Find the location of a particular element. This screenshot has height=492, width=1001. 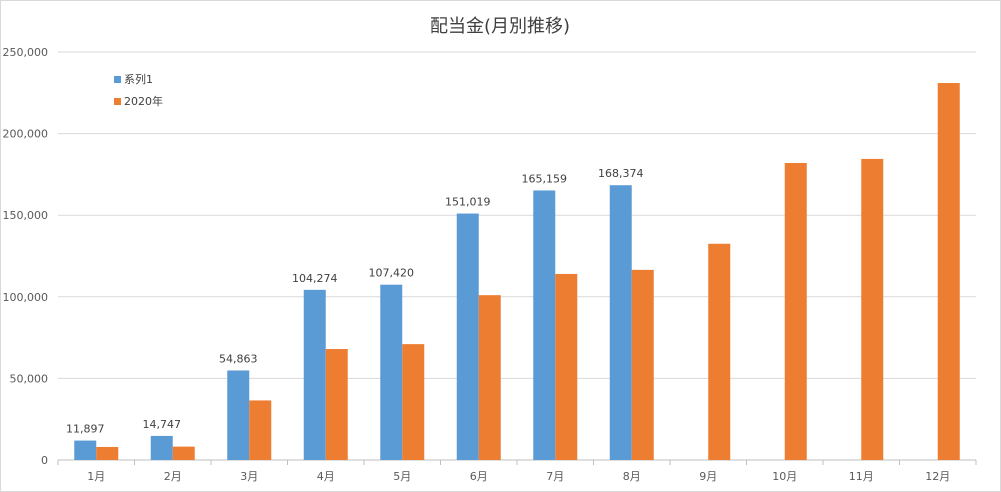

legend: 系列1 2020年 is located at coordinates (138, 90).